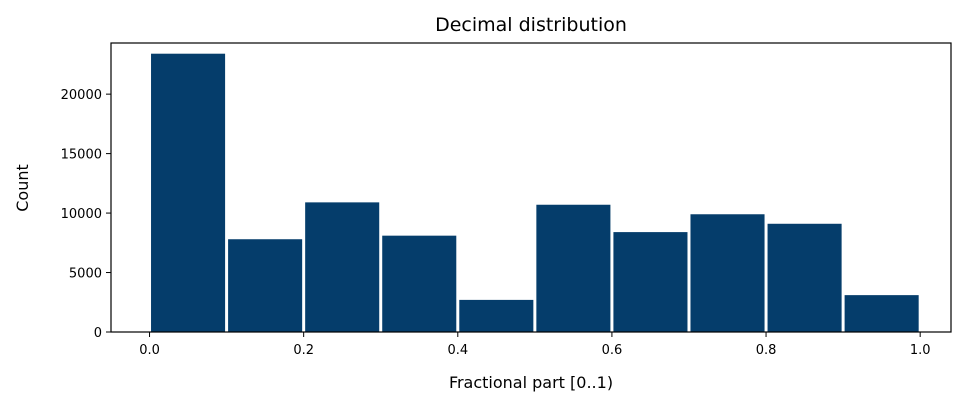 The width and height of the screenshot is (965, 405). Describe the element at coordinates (98, 333) in the screenshot. I see `y-tick-label: 0` at that location.